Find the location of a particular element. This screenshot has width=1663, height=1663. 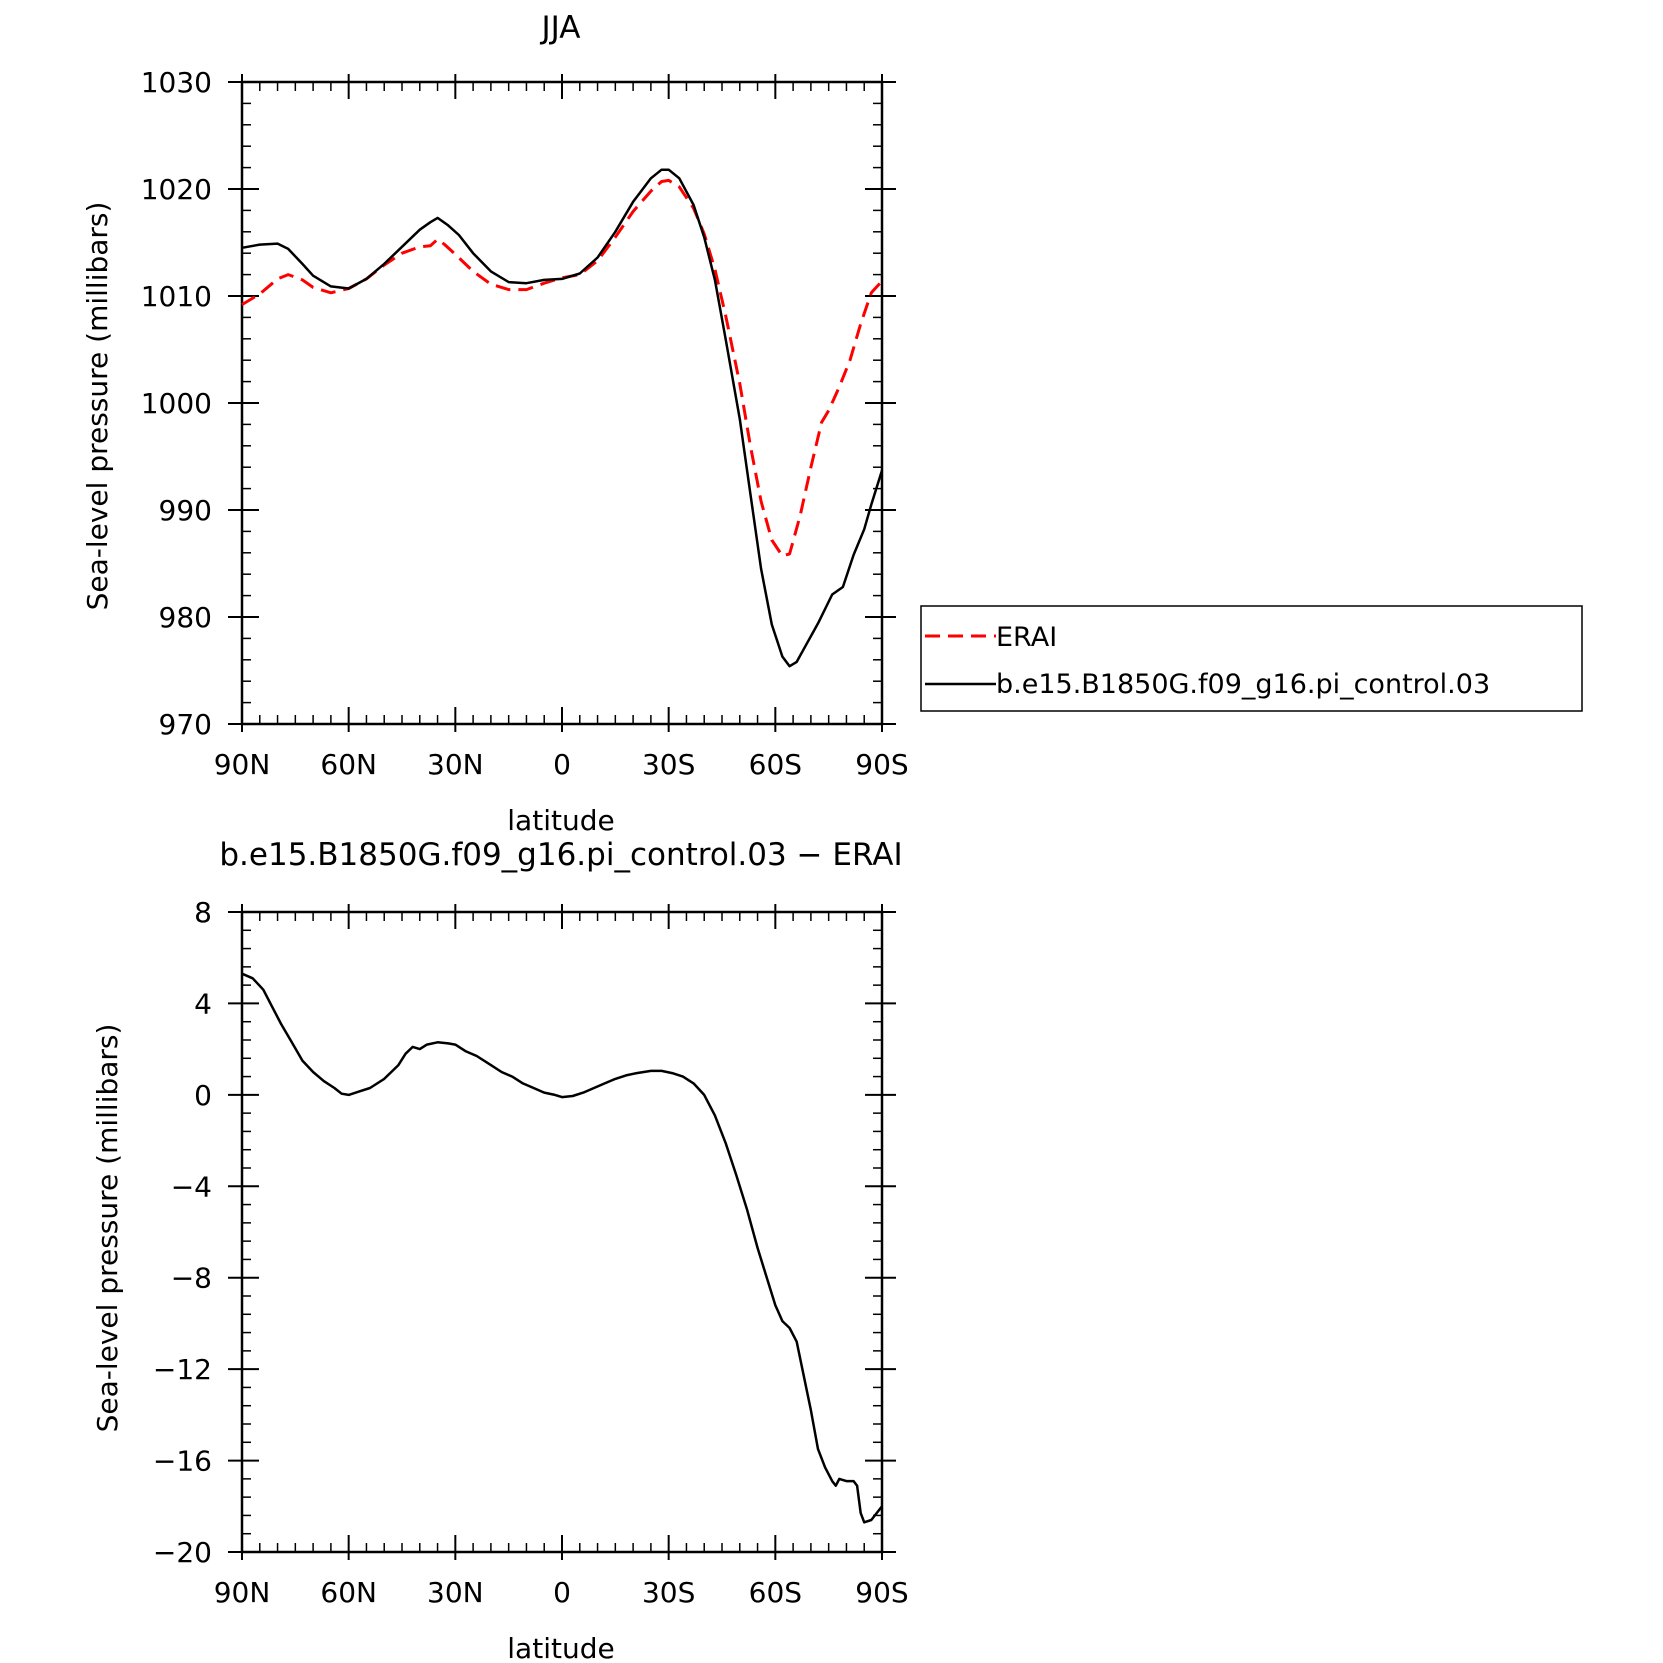

bottom-x-tick-label: 30S is located at coordinates (668, 1592).